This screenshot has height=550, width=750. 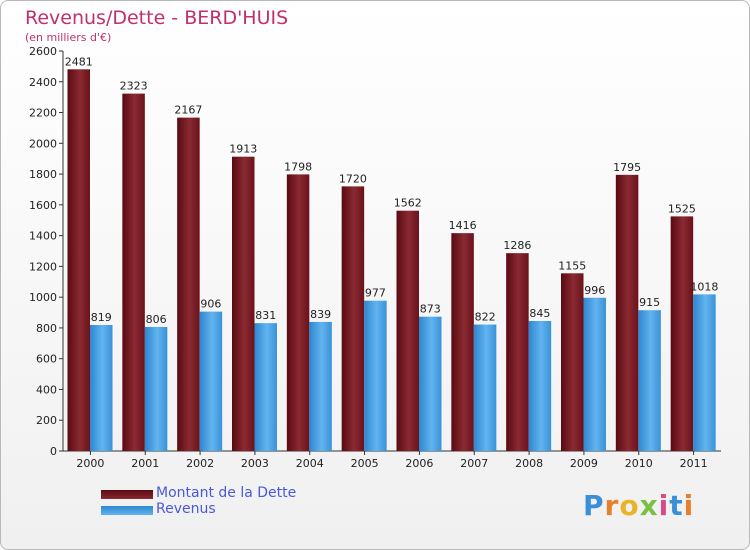 I want to click on legend-label-revenus: Revenus, so click(x=186, y=509).